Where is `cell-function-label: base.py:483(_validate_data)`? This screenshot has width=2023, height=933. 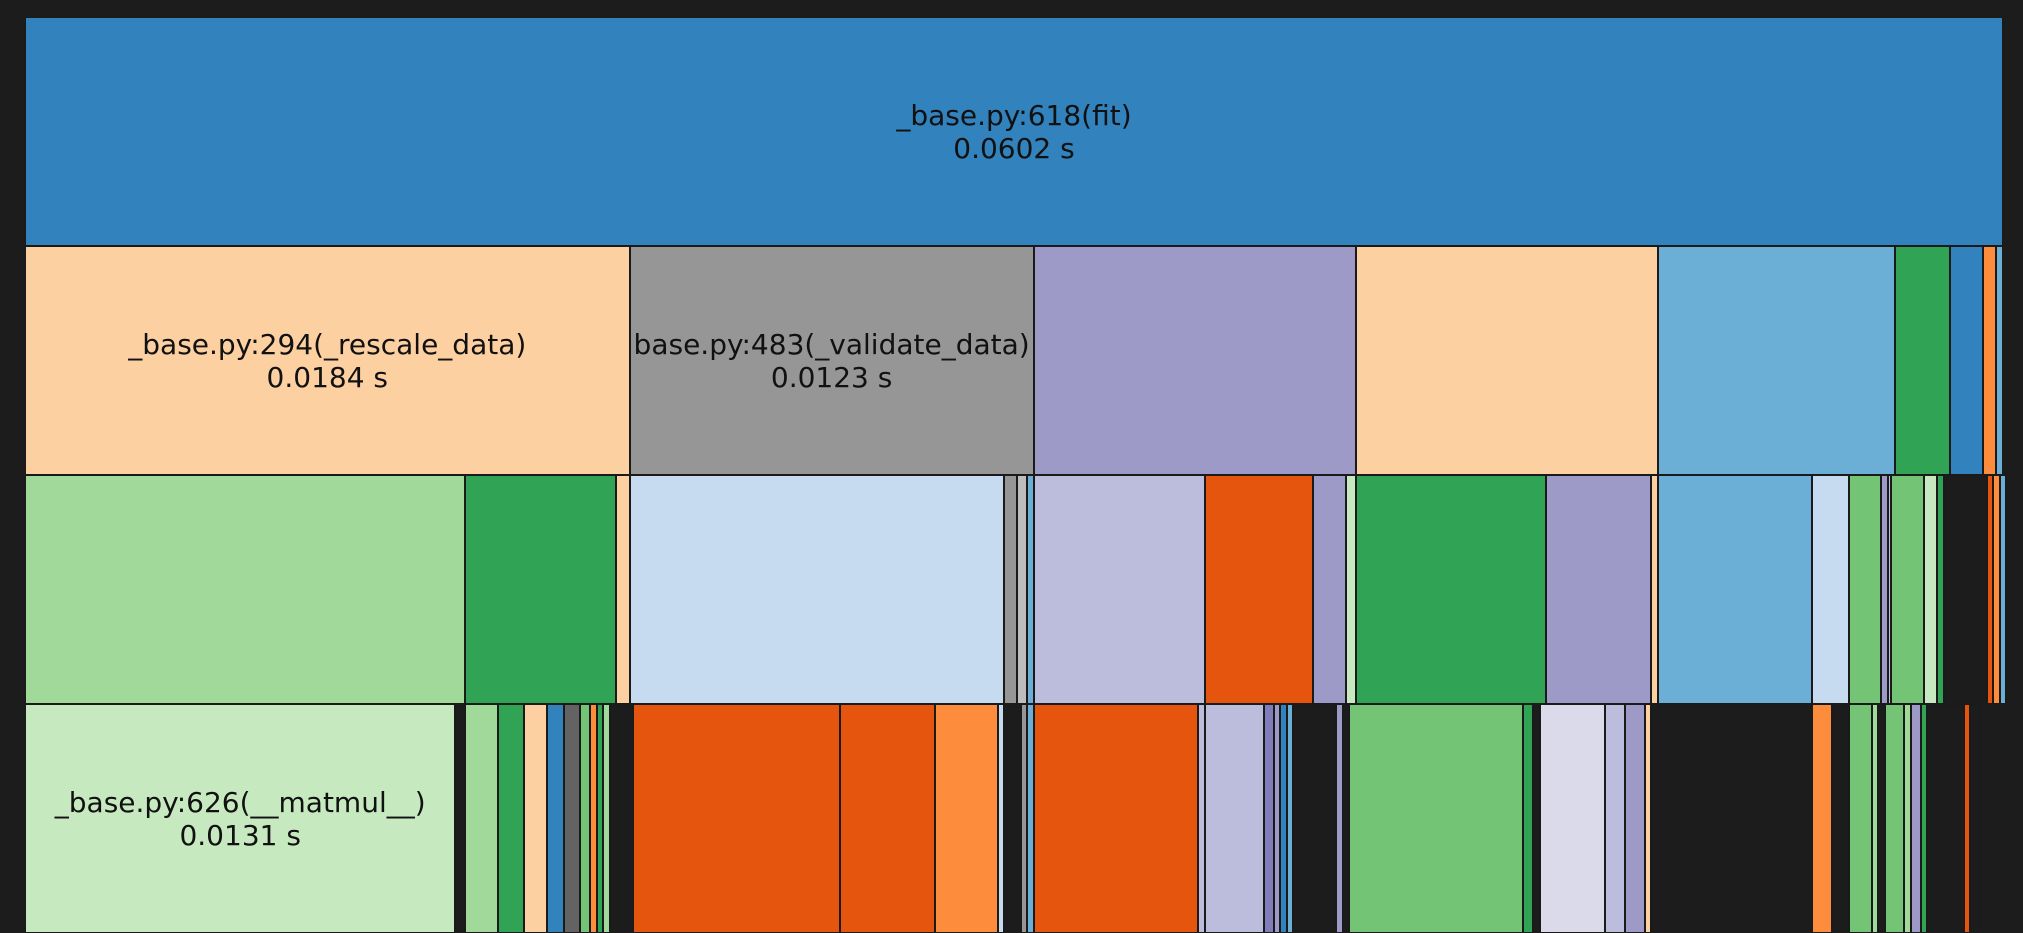 cell-function-label: base.py:483(_validate_data) is located at coordinates (831, 344).